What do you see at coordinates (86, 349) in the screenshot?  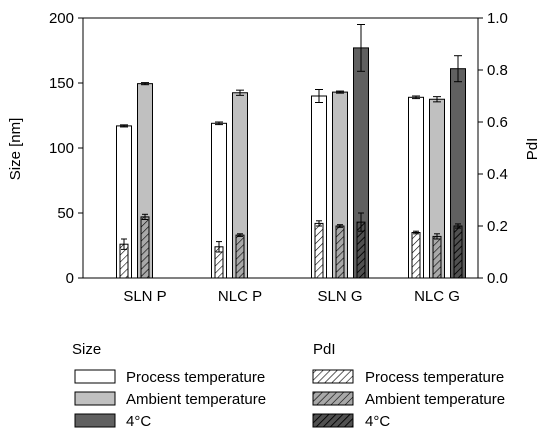 I see `legend-size-header: Size` at bounding box center [86, 349].